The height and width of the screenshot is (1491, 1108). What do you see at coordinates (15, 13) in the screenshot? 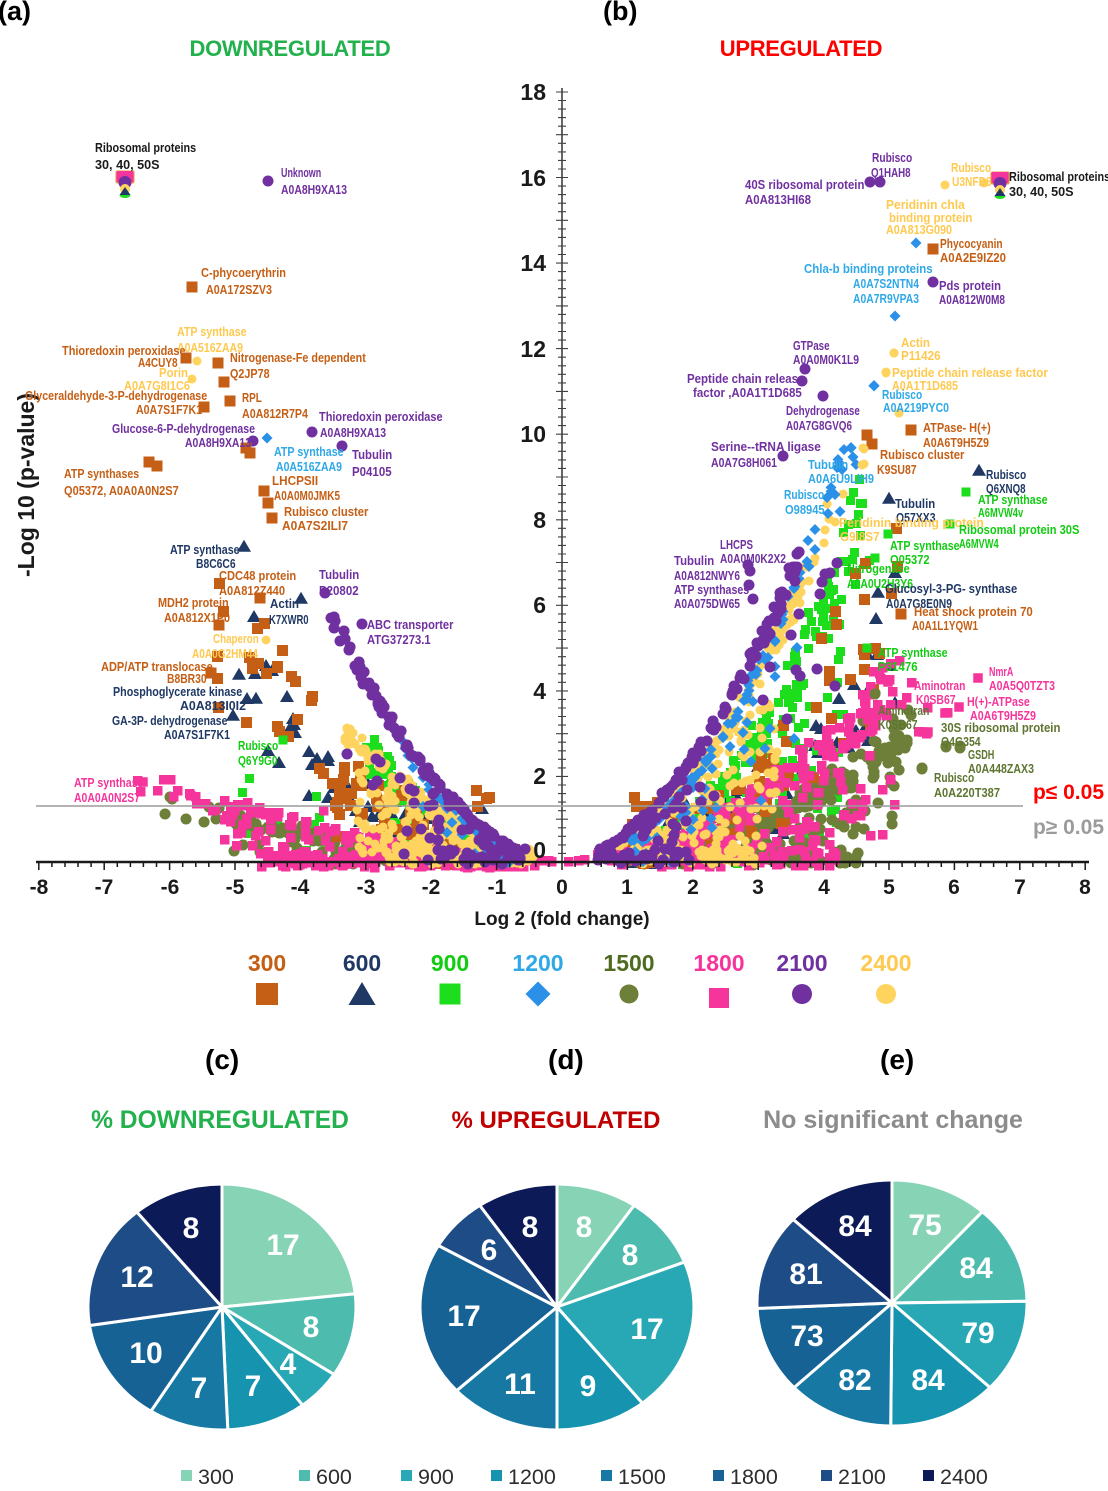
I see `svg-text: (a)` at bounding box center [15, 13].